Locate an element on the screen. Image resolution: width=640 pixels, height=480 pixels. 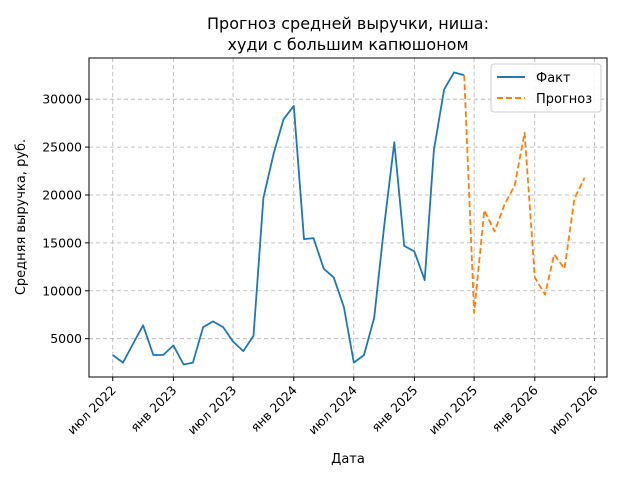
chart-title-line-2: худи с большим капюшоном is located at coordinates (347, 44).